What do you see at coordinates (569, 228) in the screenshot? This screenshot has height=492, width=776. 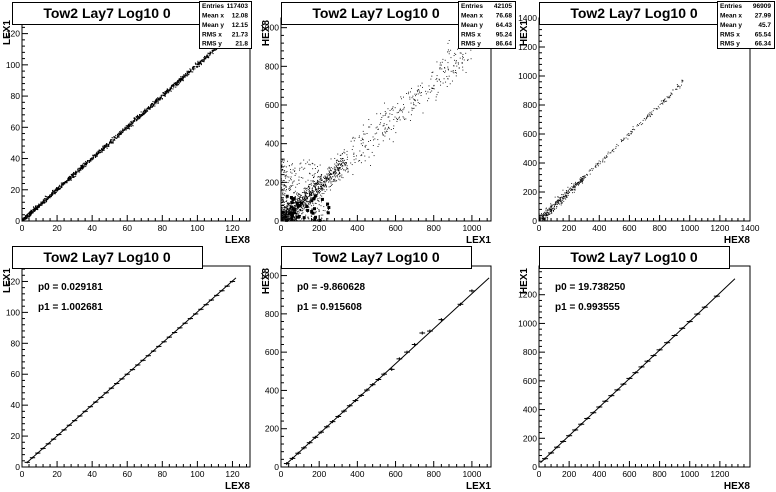 I see `x-tick-label: 200` at bounding box center [569, 228].